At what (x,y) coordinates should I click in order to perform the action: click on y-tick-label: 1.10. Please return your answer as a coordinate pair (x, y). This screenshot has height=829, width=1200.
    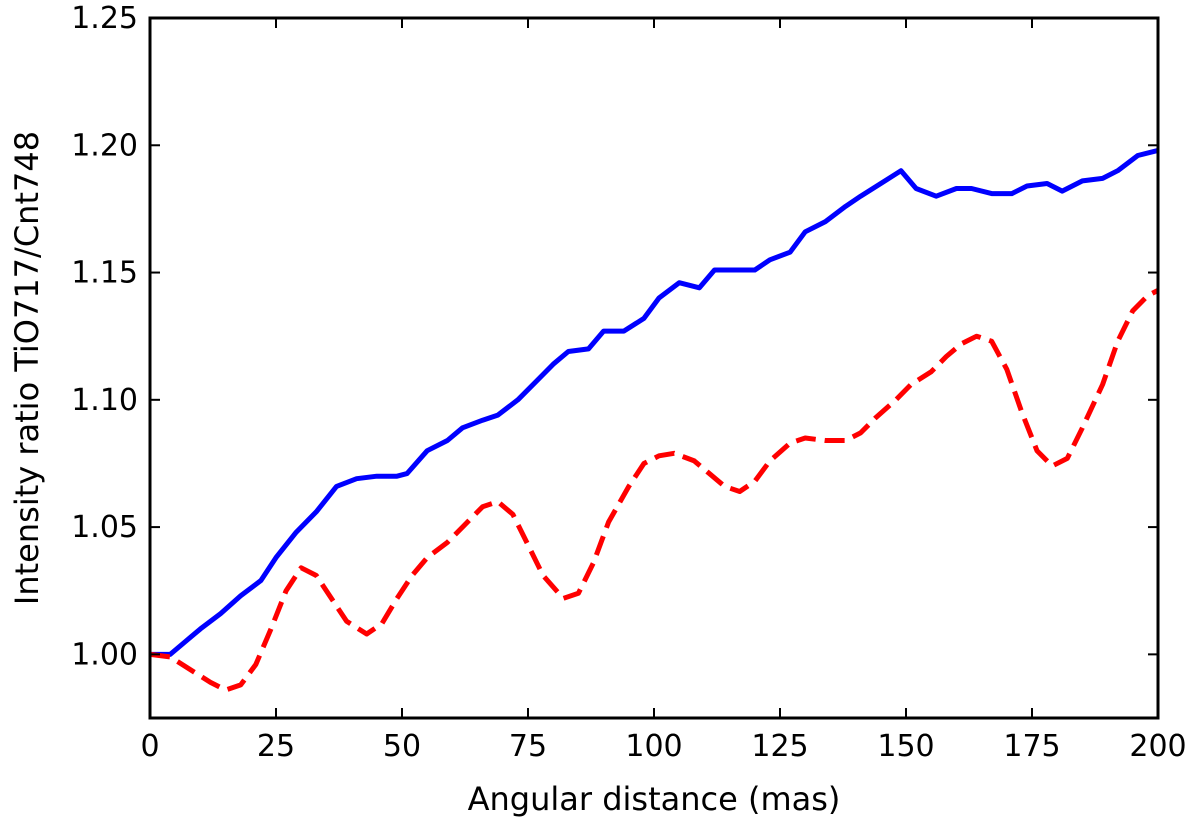
    Looking at the image, I should click on (104, 400).